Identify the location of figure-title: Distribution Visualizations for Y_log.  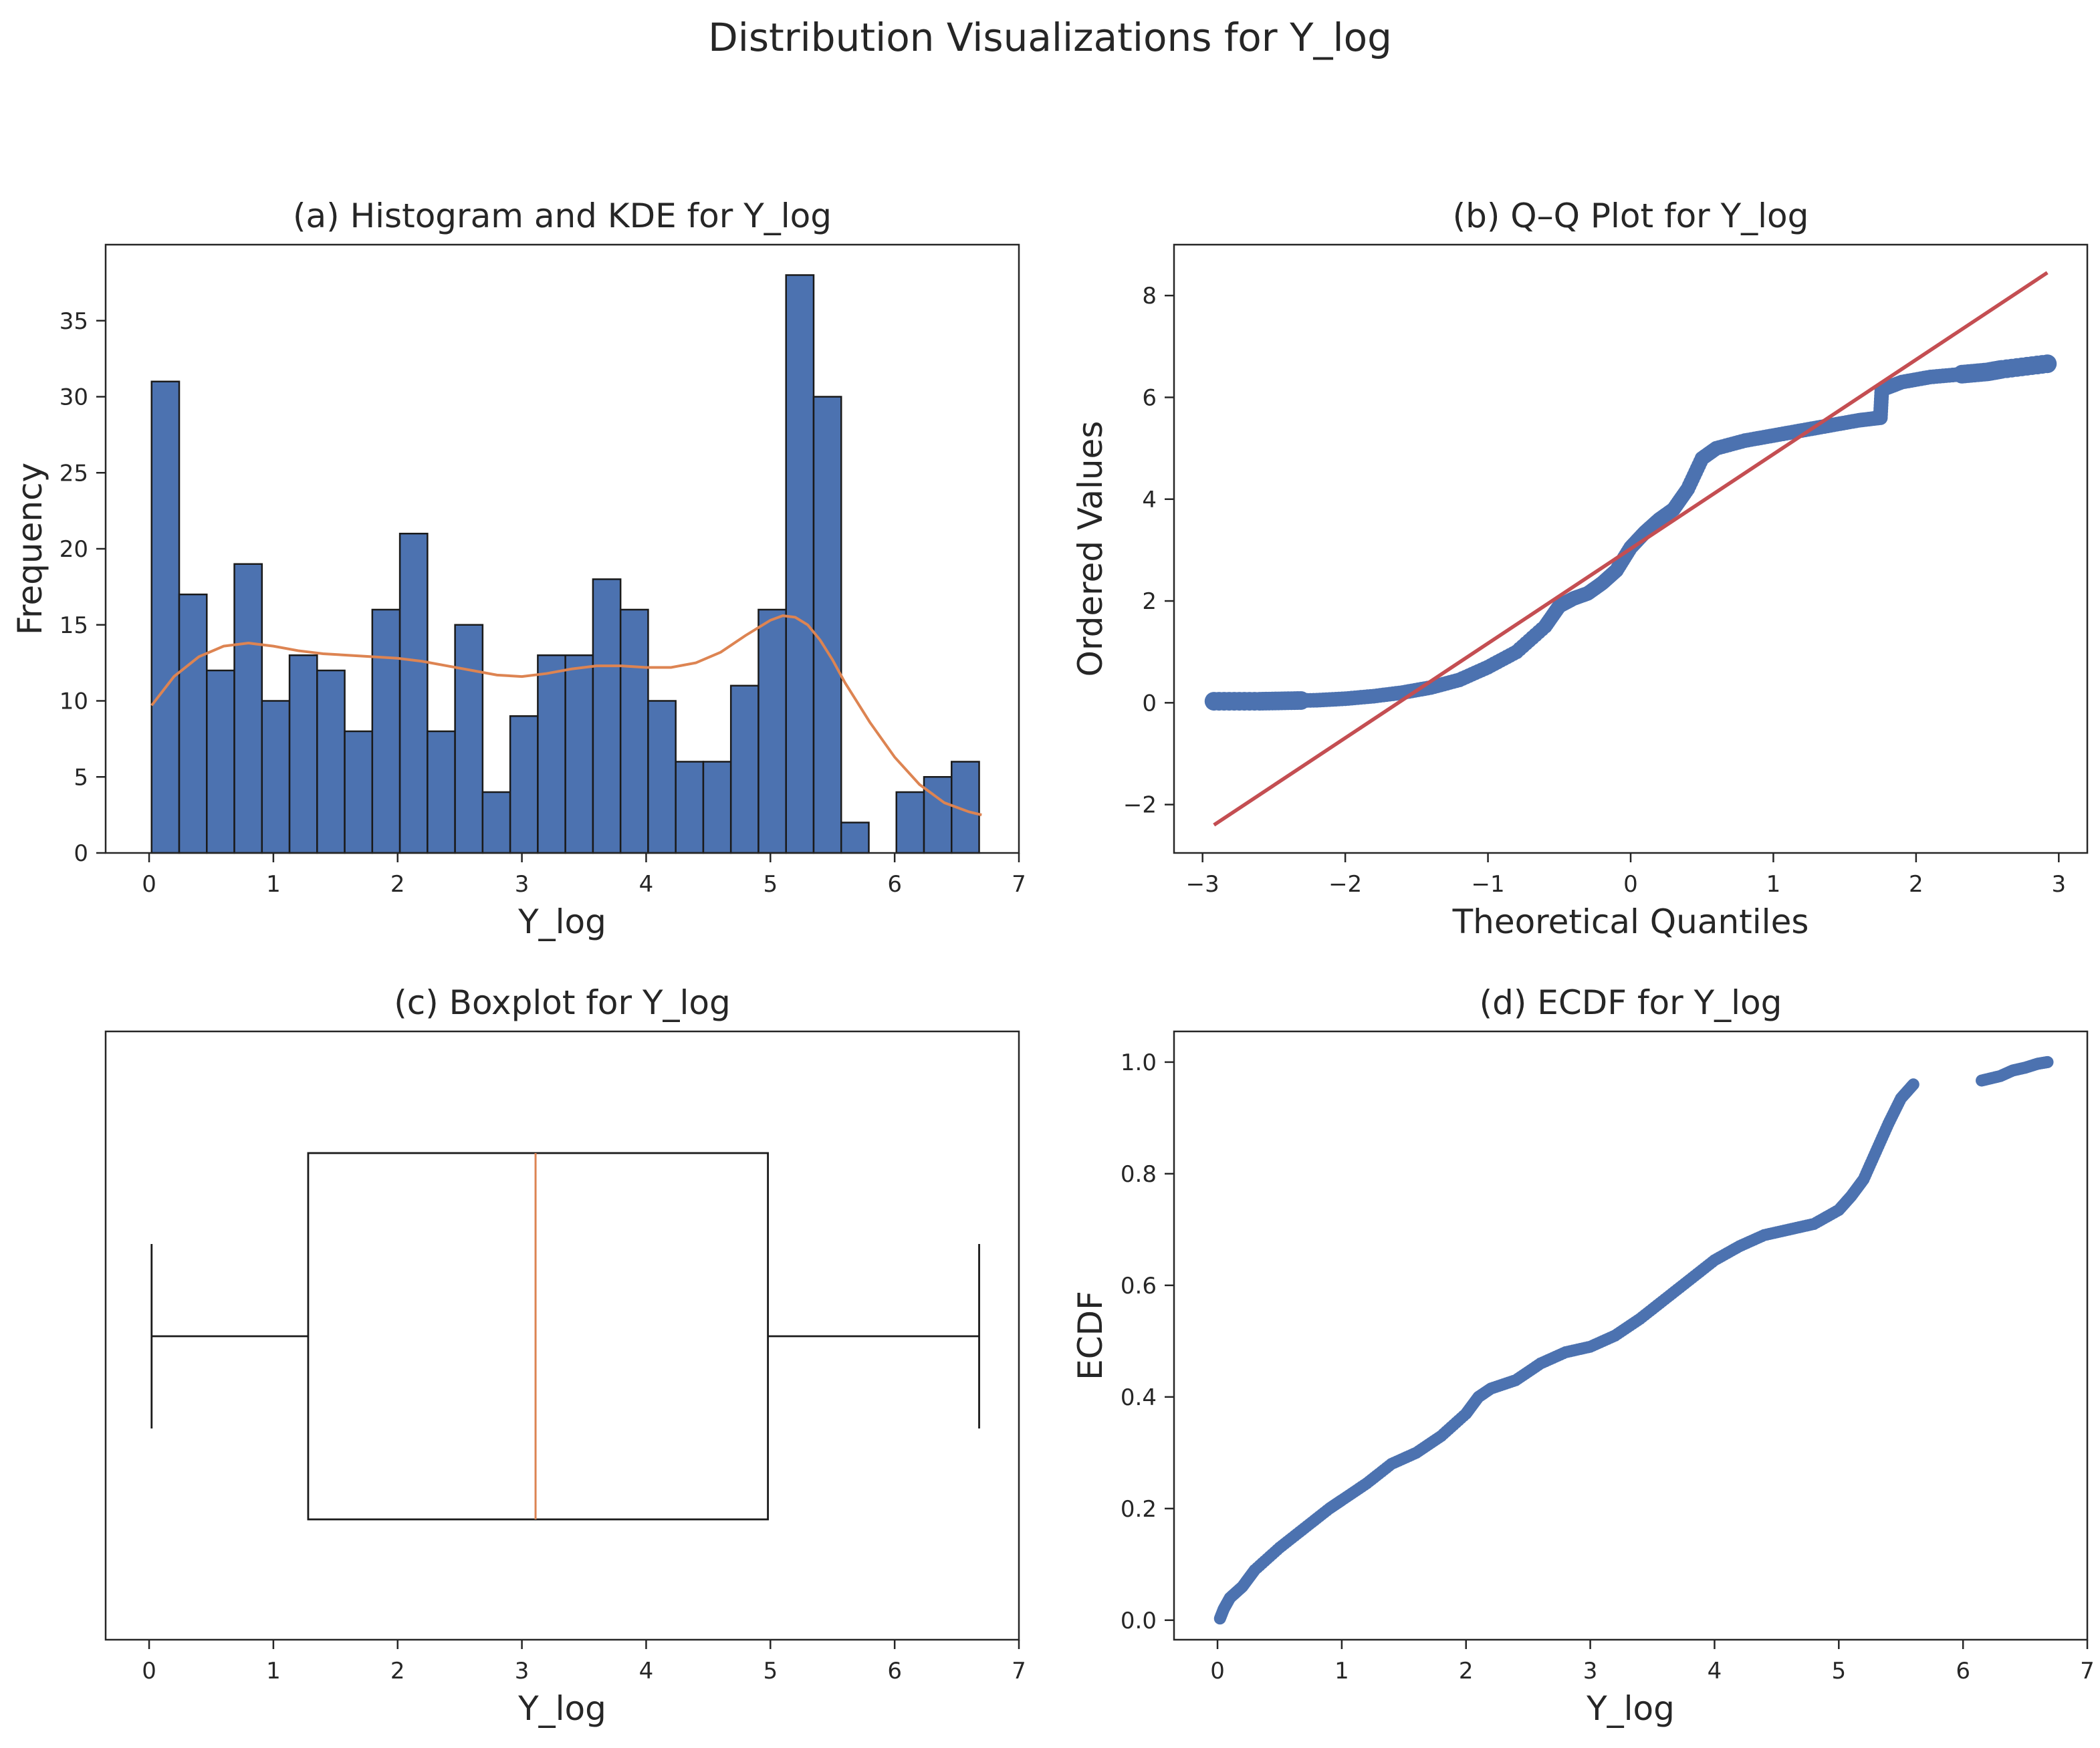
(1050, 37).